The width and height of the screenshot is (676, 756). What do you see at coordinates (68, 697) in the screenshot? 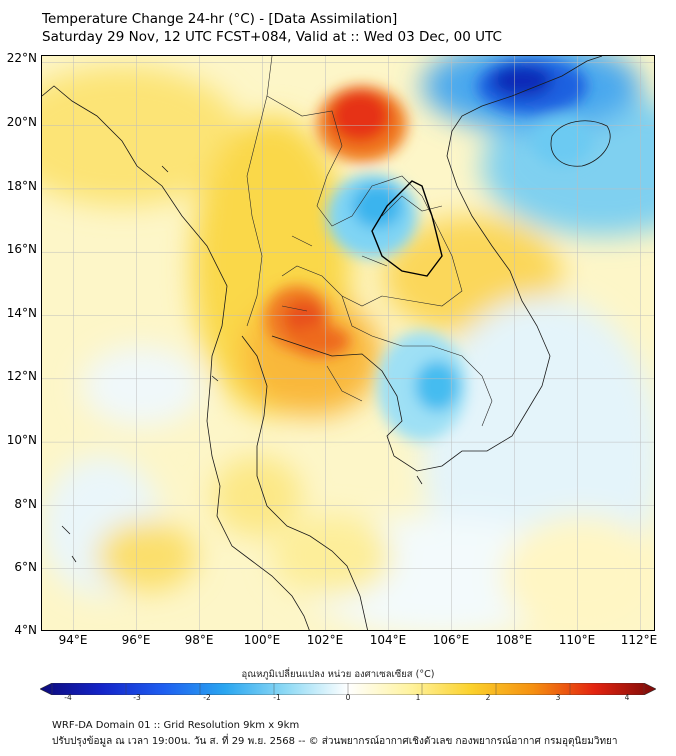
I see `colorbar-tick-label: -4` at bounding box center [68, 697].